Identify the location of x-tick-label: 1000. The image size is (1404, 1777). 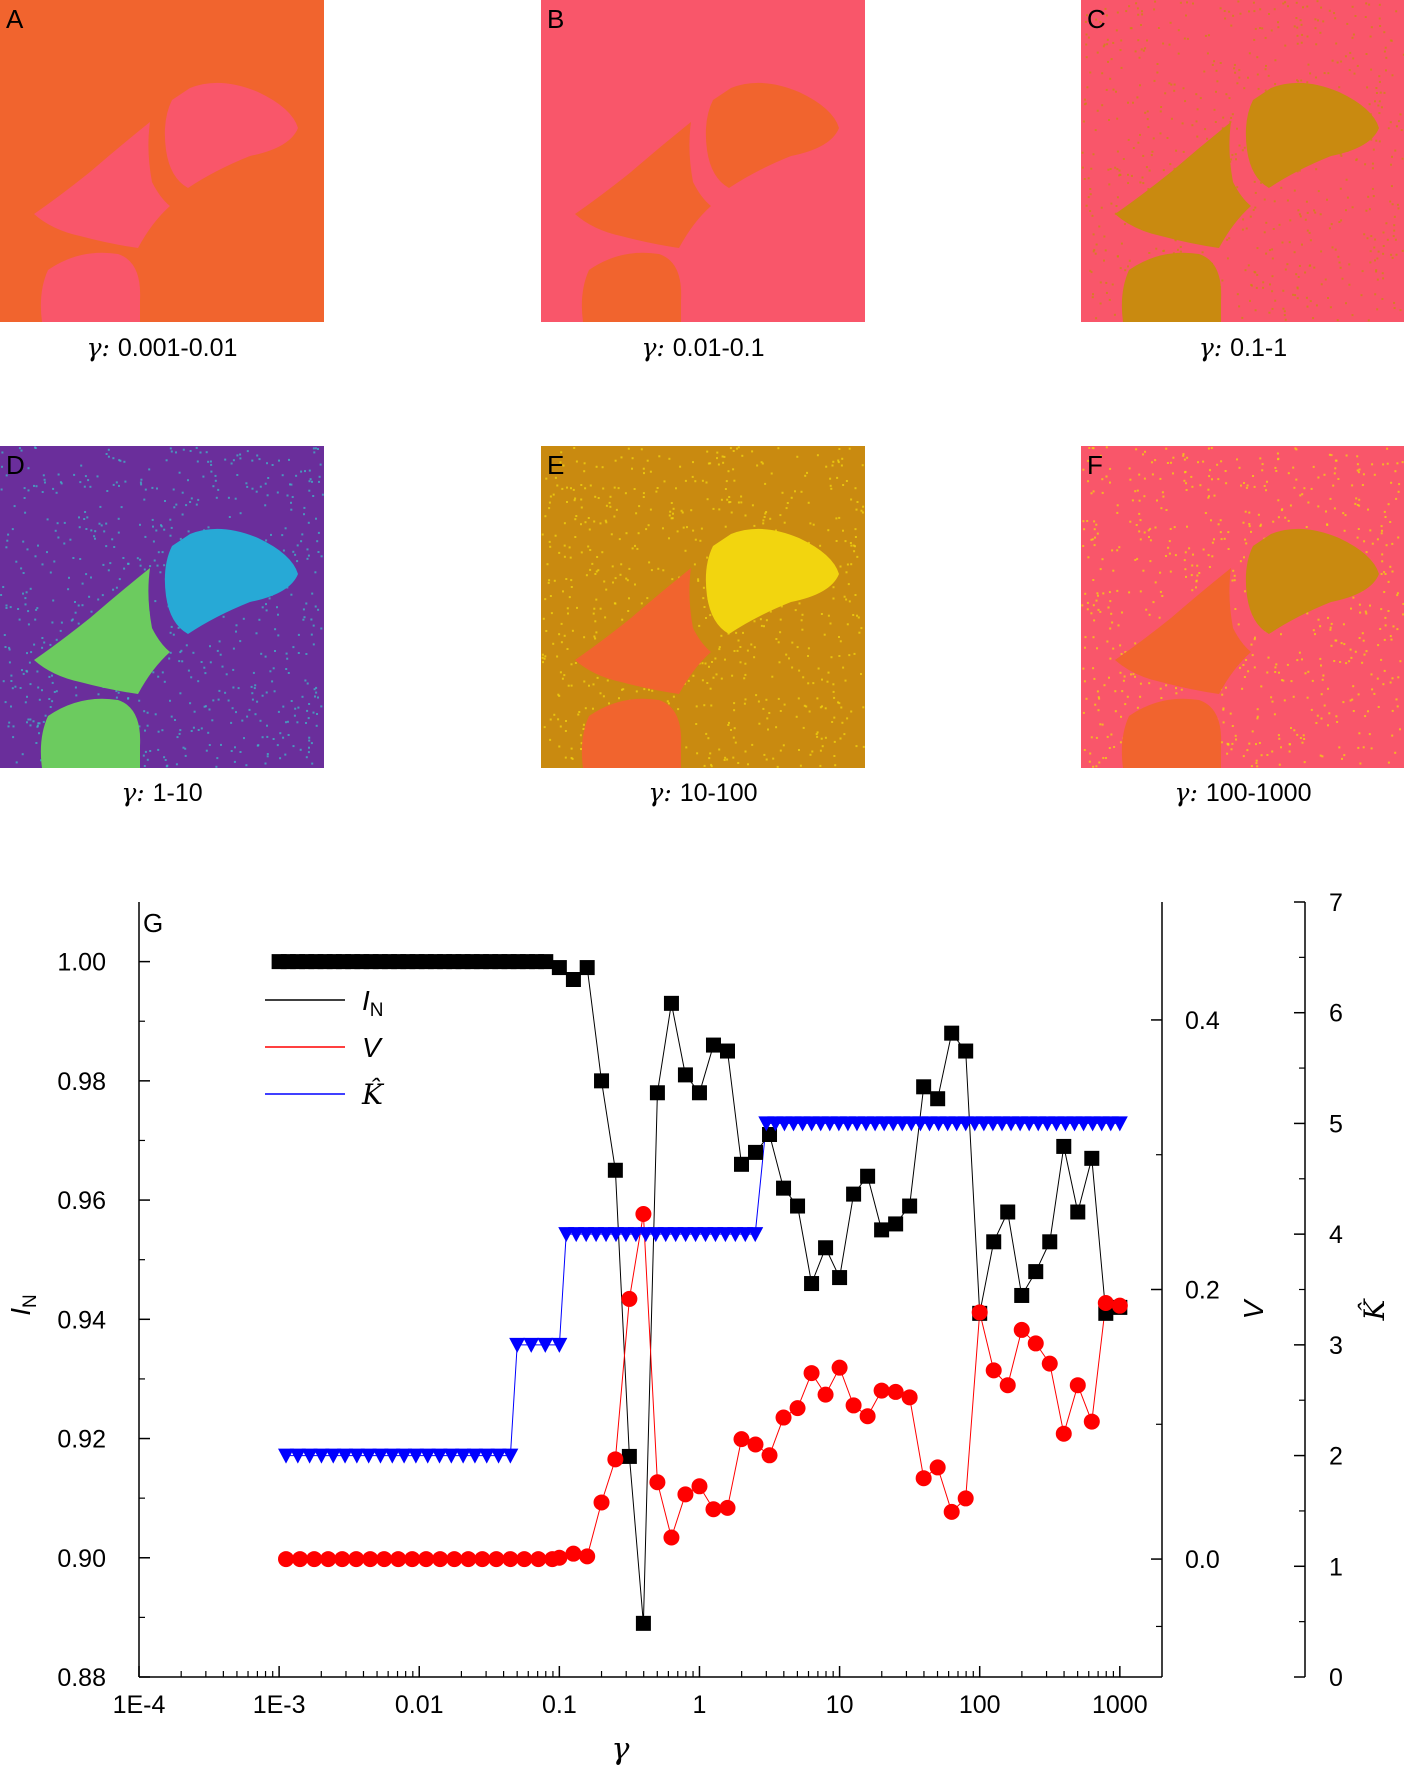
(1120, 1705).